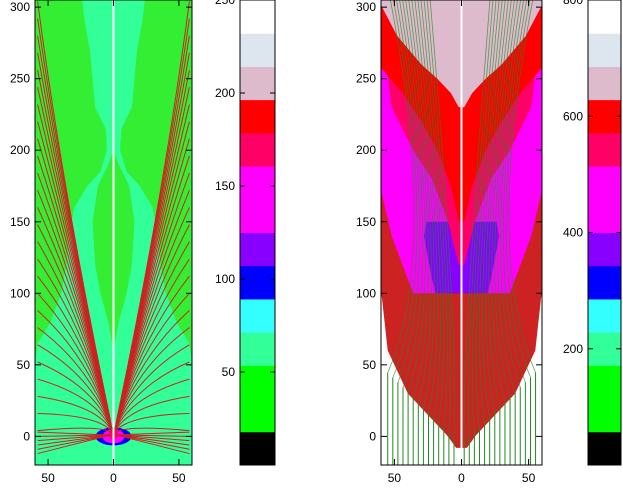  Describe the element at coordinates (573, 349) in the screenshot. I see `right-colorbar-tick-label: 200` at that location.